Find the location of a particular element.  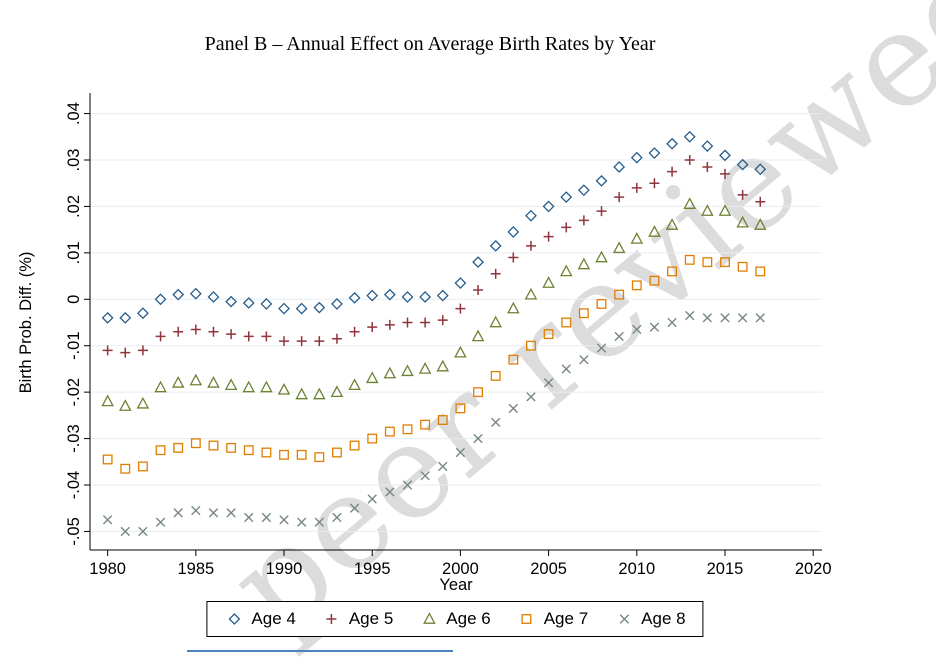

legend-item-age-7: Age 7 is located at coordinates (552, 619).